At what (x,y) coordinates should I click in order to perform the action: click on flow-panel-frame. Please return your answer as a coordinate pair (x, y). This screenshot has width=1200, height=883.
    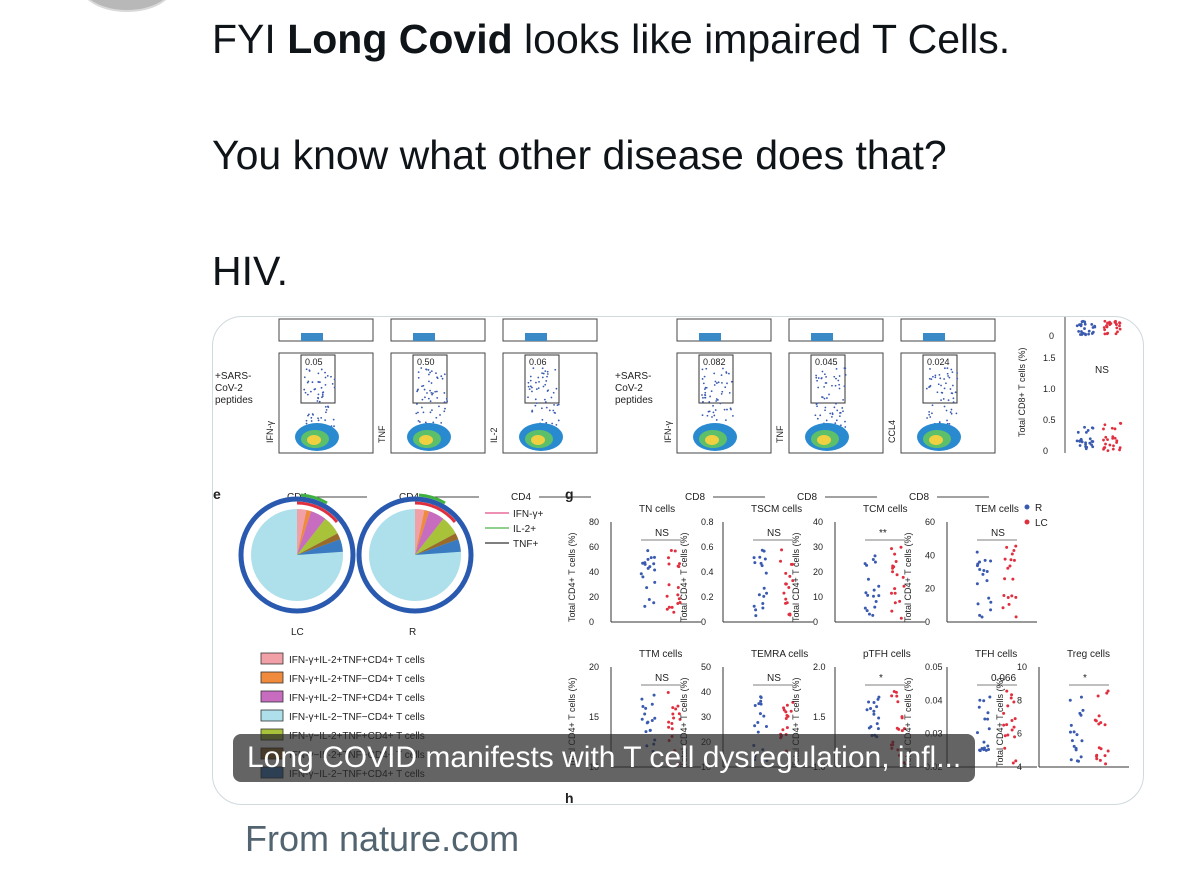
    Looking at the image, I should click on (836, 403).